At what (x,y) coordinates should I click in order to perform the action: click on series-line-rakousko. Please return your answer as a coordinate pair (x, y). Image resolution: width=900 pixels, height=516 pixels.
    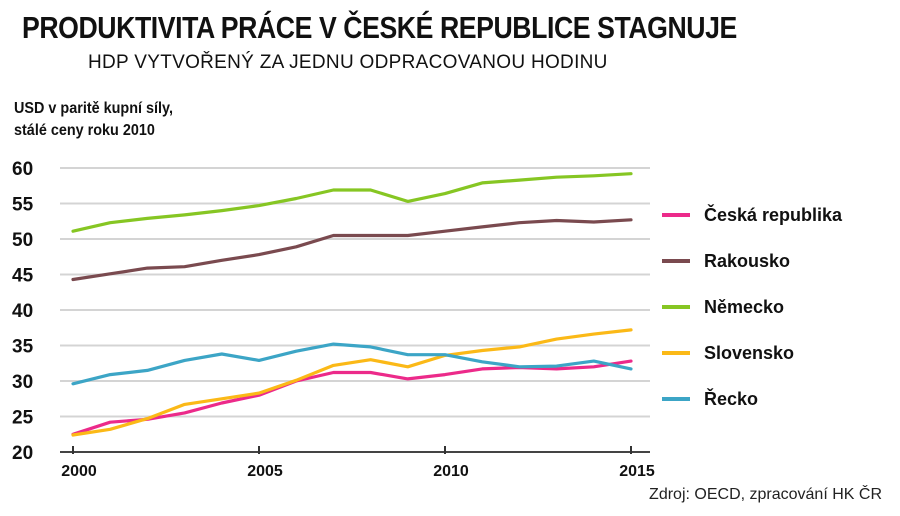
    Looking at the image, I should click on (352, 250).